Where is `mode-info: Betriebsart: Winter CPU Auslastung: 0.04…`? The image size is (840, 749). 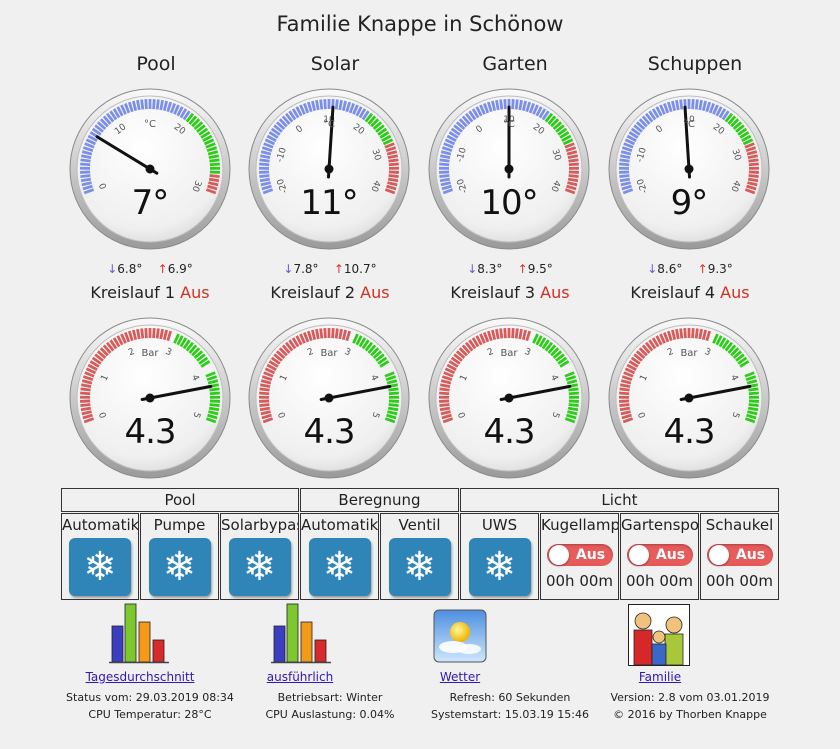
mode-info: Betriebsart: Winter CPU Auslastung: 0.04… is located at coordinates (330, 706).